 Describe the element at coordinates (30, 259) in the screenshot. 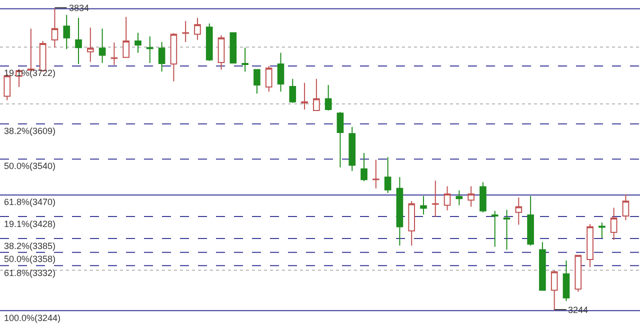

I see `ref-line-label: 50.0%(3358)` at that location.